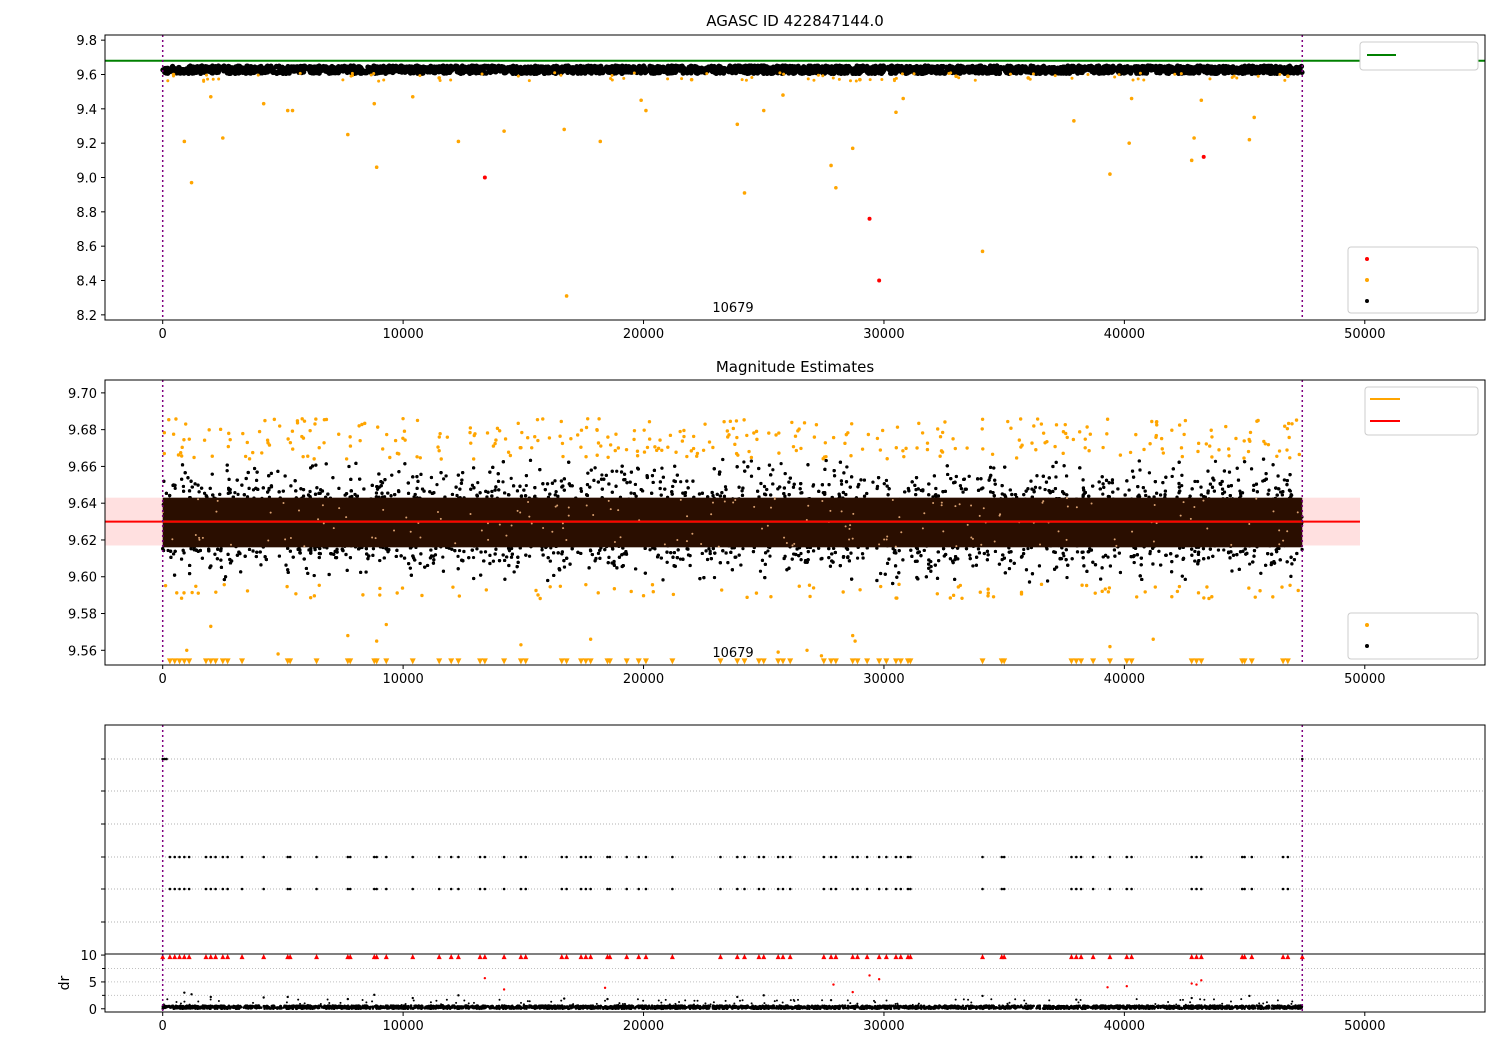 The height and width of the screenshot is (1050, 1500). Describe the element at coordinates (1124, 334) in the screenshot. I see `x-tick-label: 40000` at that location.